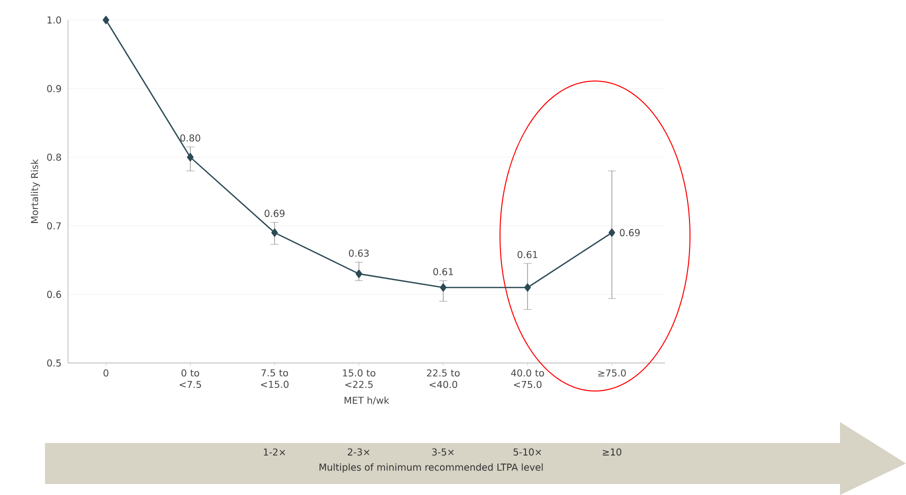 This screenshot has height=495, width=906. Describe the element at coordinates (190, 138) in the screenshot. I see `data-label: 0.80` at that location.